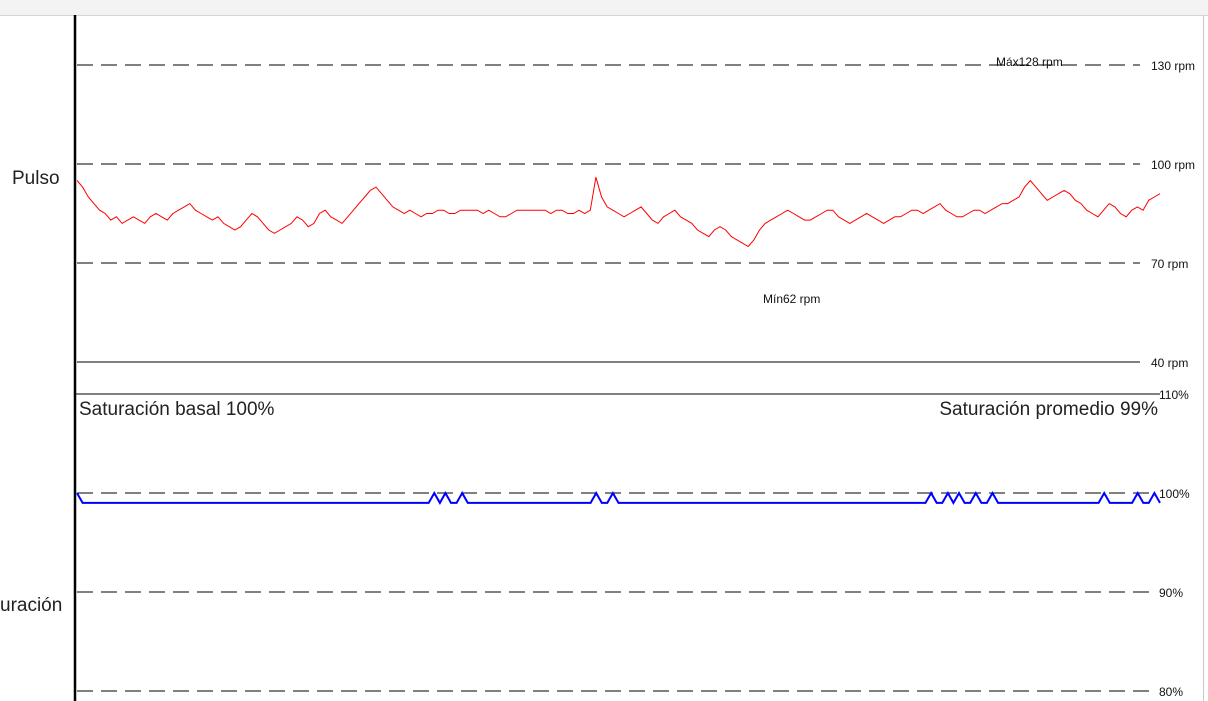 The width and height of the screenshot is (1208, 701). What do you see at coordinates (1169, 264) in the screenshot?
I see `pulse-tick-label: 70 rpm` at bounding box center [1169, 264].